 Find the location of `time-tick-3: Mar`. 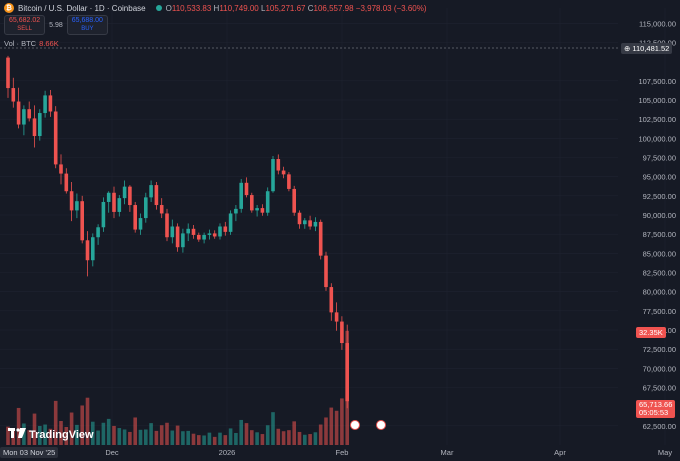

time-tick-3: Mar is located at coordinates (447, 452).